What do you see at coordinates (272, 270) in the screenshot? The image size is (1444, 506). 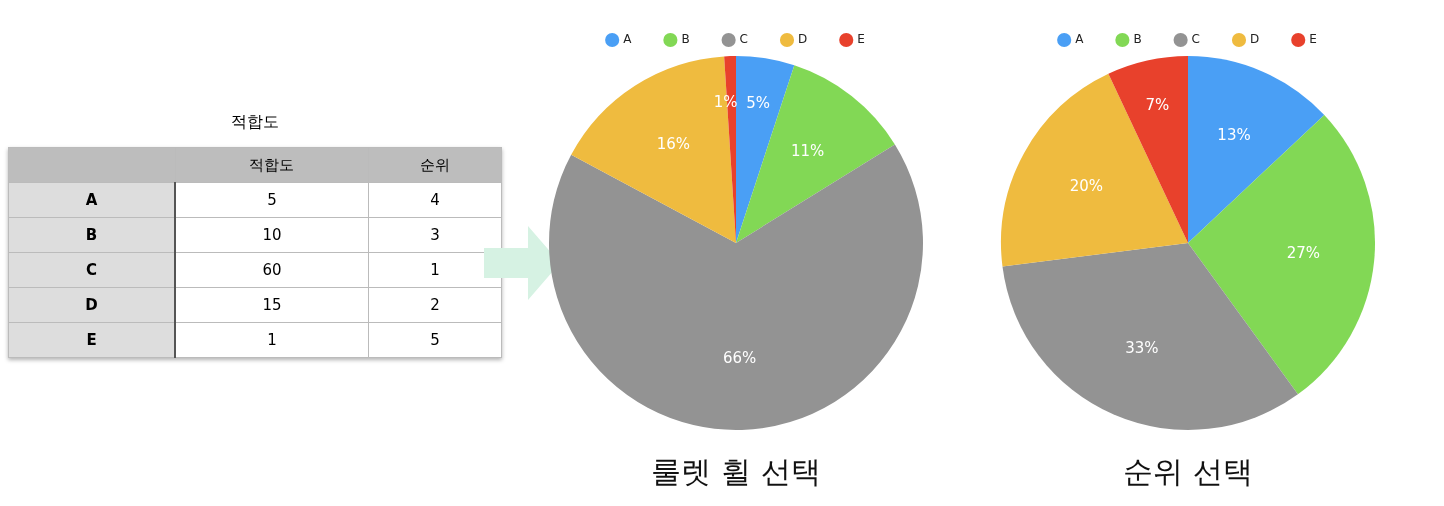 I see `data-label: 60` at bounding box center [272, 270].